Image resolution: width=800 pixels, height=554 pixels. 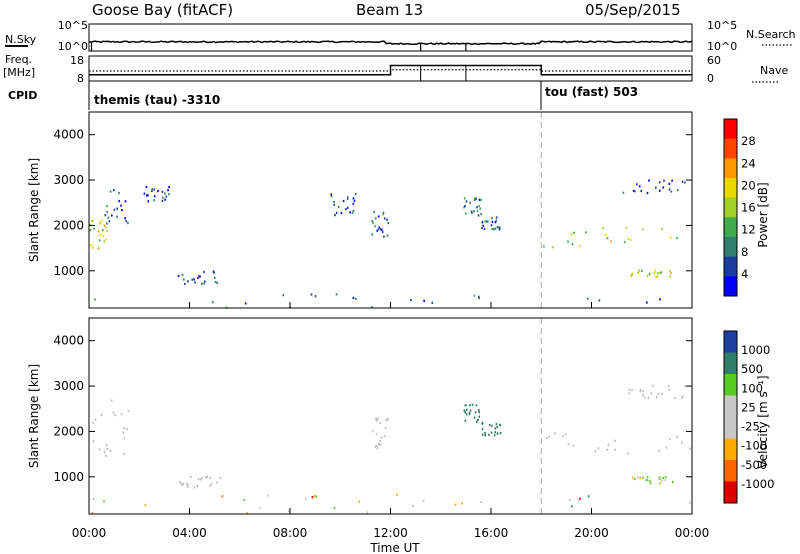 I want to click on cpid-1: themis (tau) -3310, so click(x=157, y=100).